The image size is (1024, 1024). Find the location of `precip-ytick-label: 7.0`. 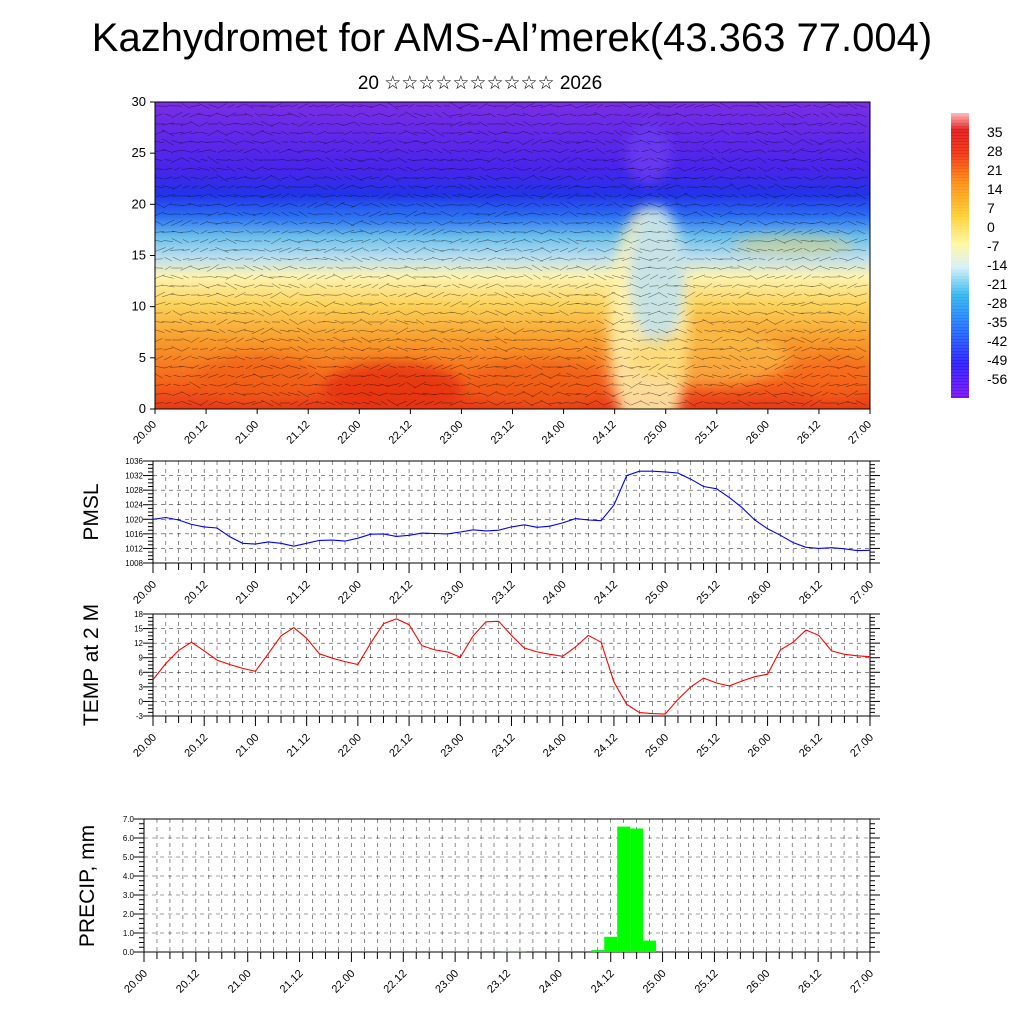

precip-ytick-label: 7.0 is located at coordinates (129, 819).